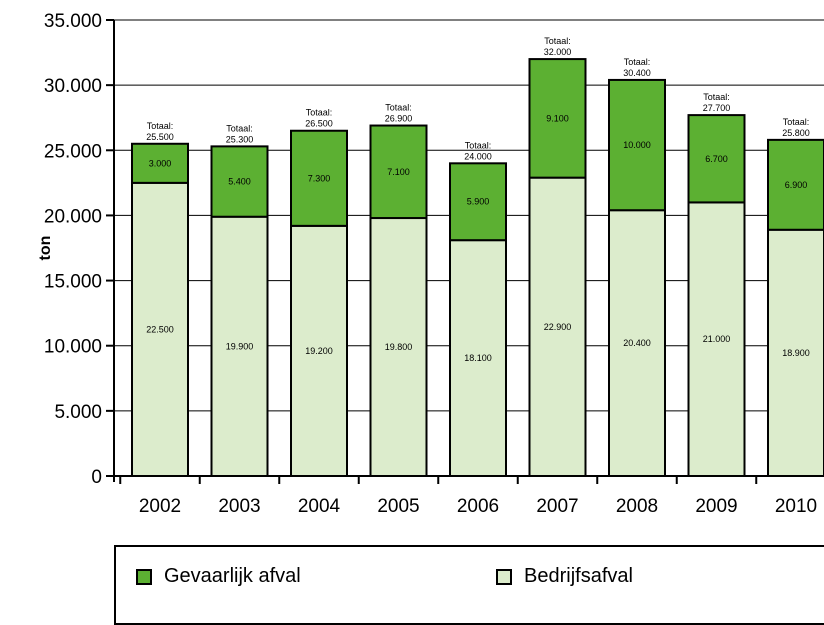  What do you see at coordinates (796, 133) in the screenshot?
I see `total-value: 25.800` at bounding box center [796, 133].